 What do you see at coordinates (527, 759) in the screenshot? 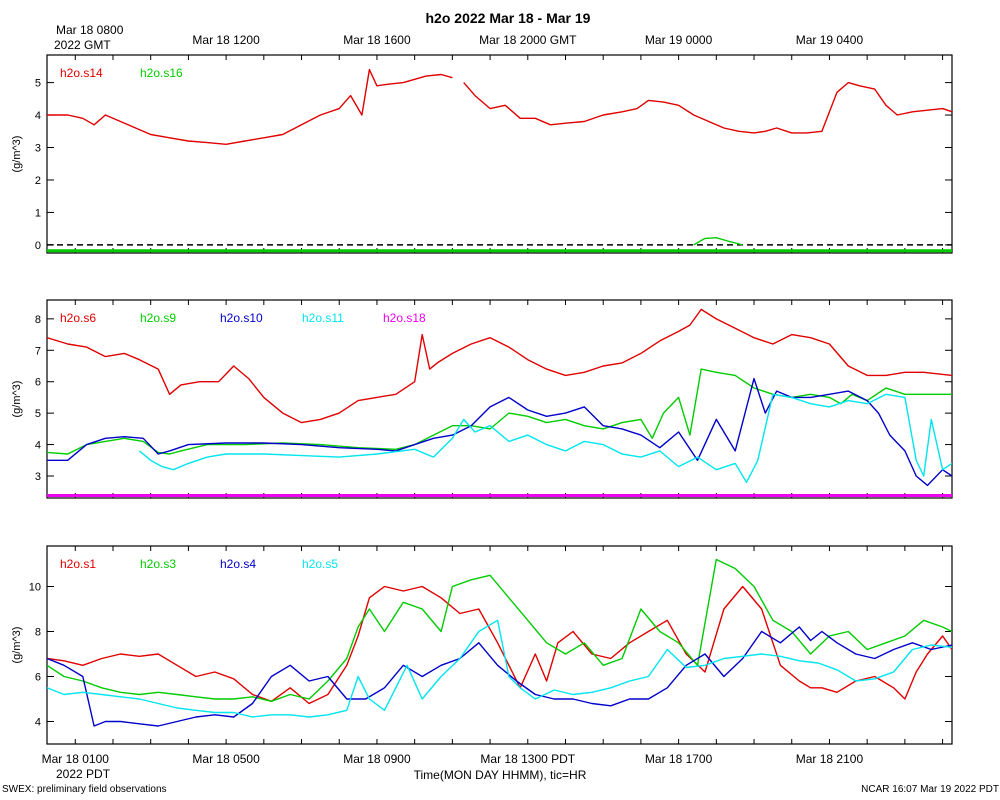
I see `bottom-axis-label: Mar 18 1300 PDT` at bounding box center [527, 759].